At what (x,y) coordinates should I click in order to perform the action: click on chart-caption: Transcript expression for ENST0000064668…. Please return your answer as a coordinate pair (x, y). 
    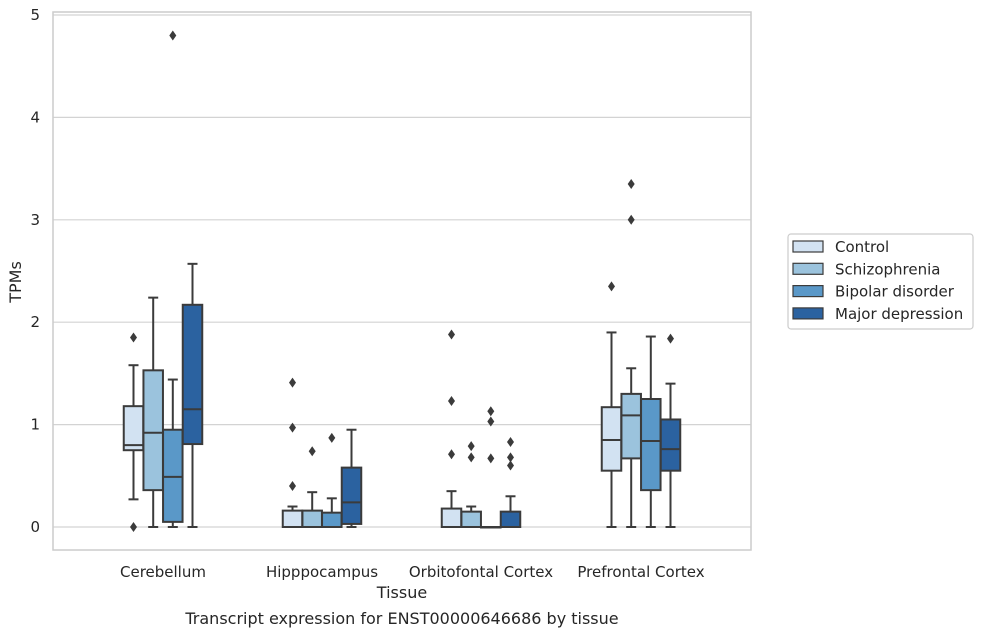
    Looking at the image, I should click on (401, 618).